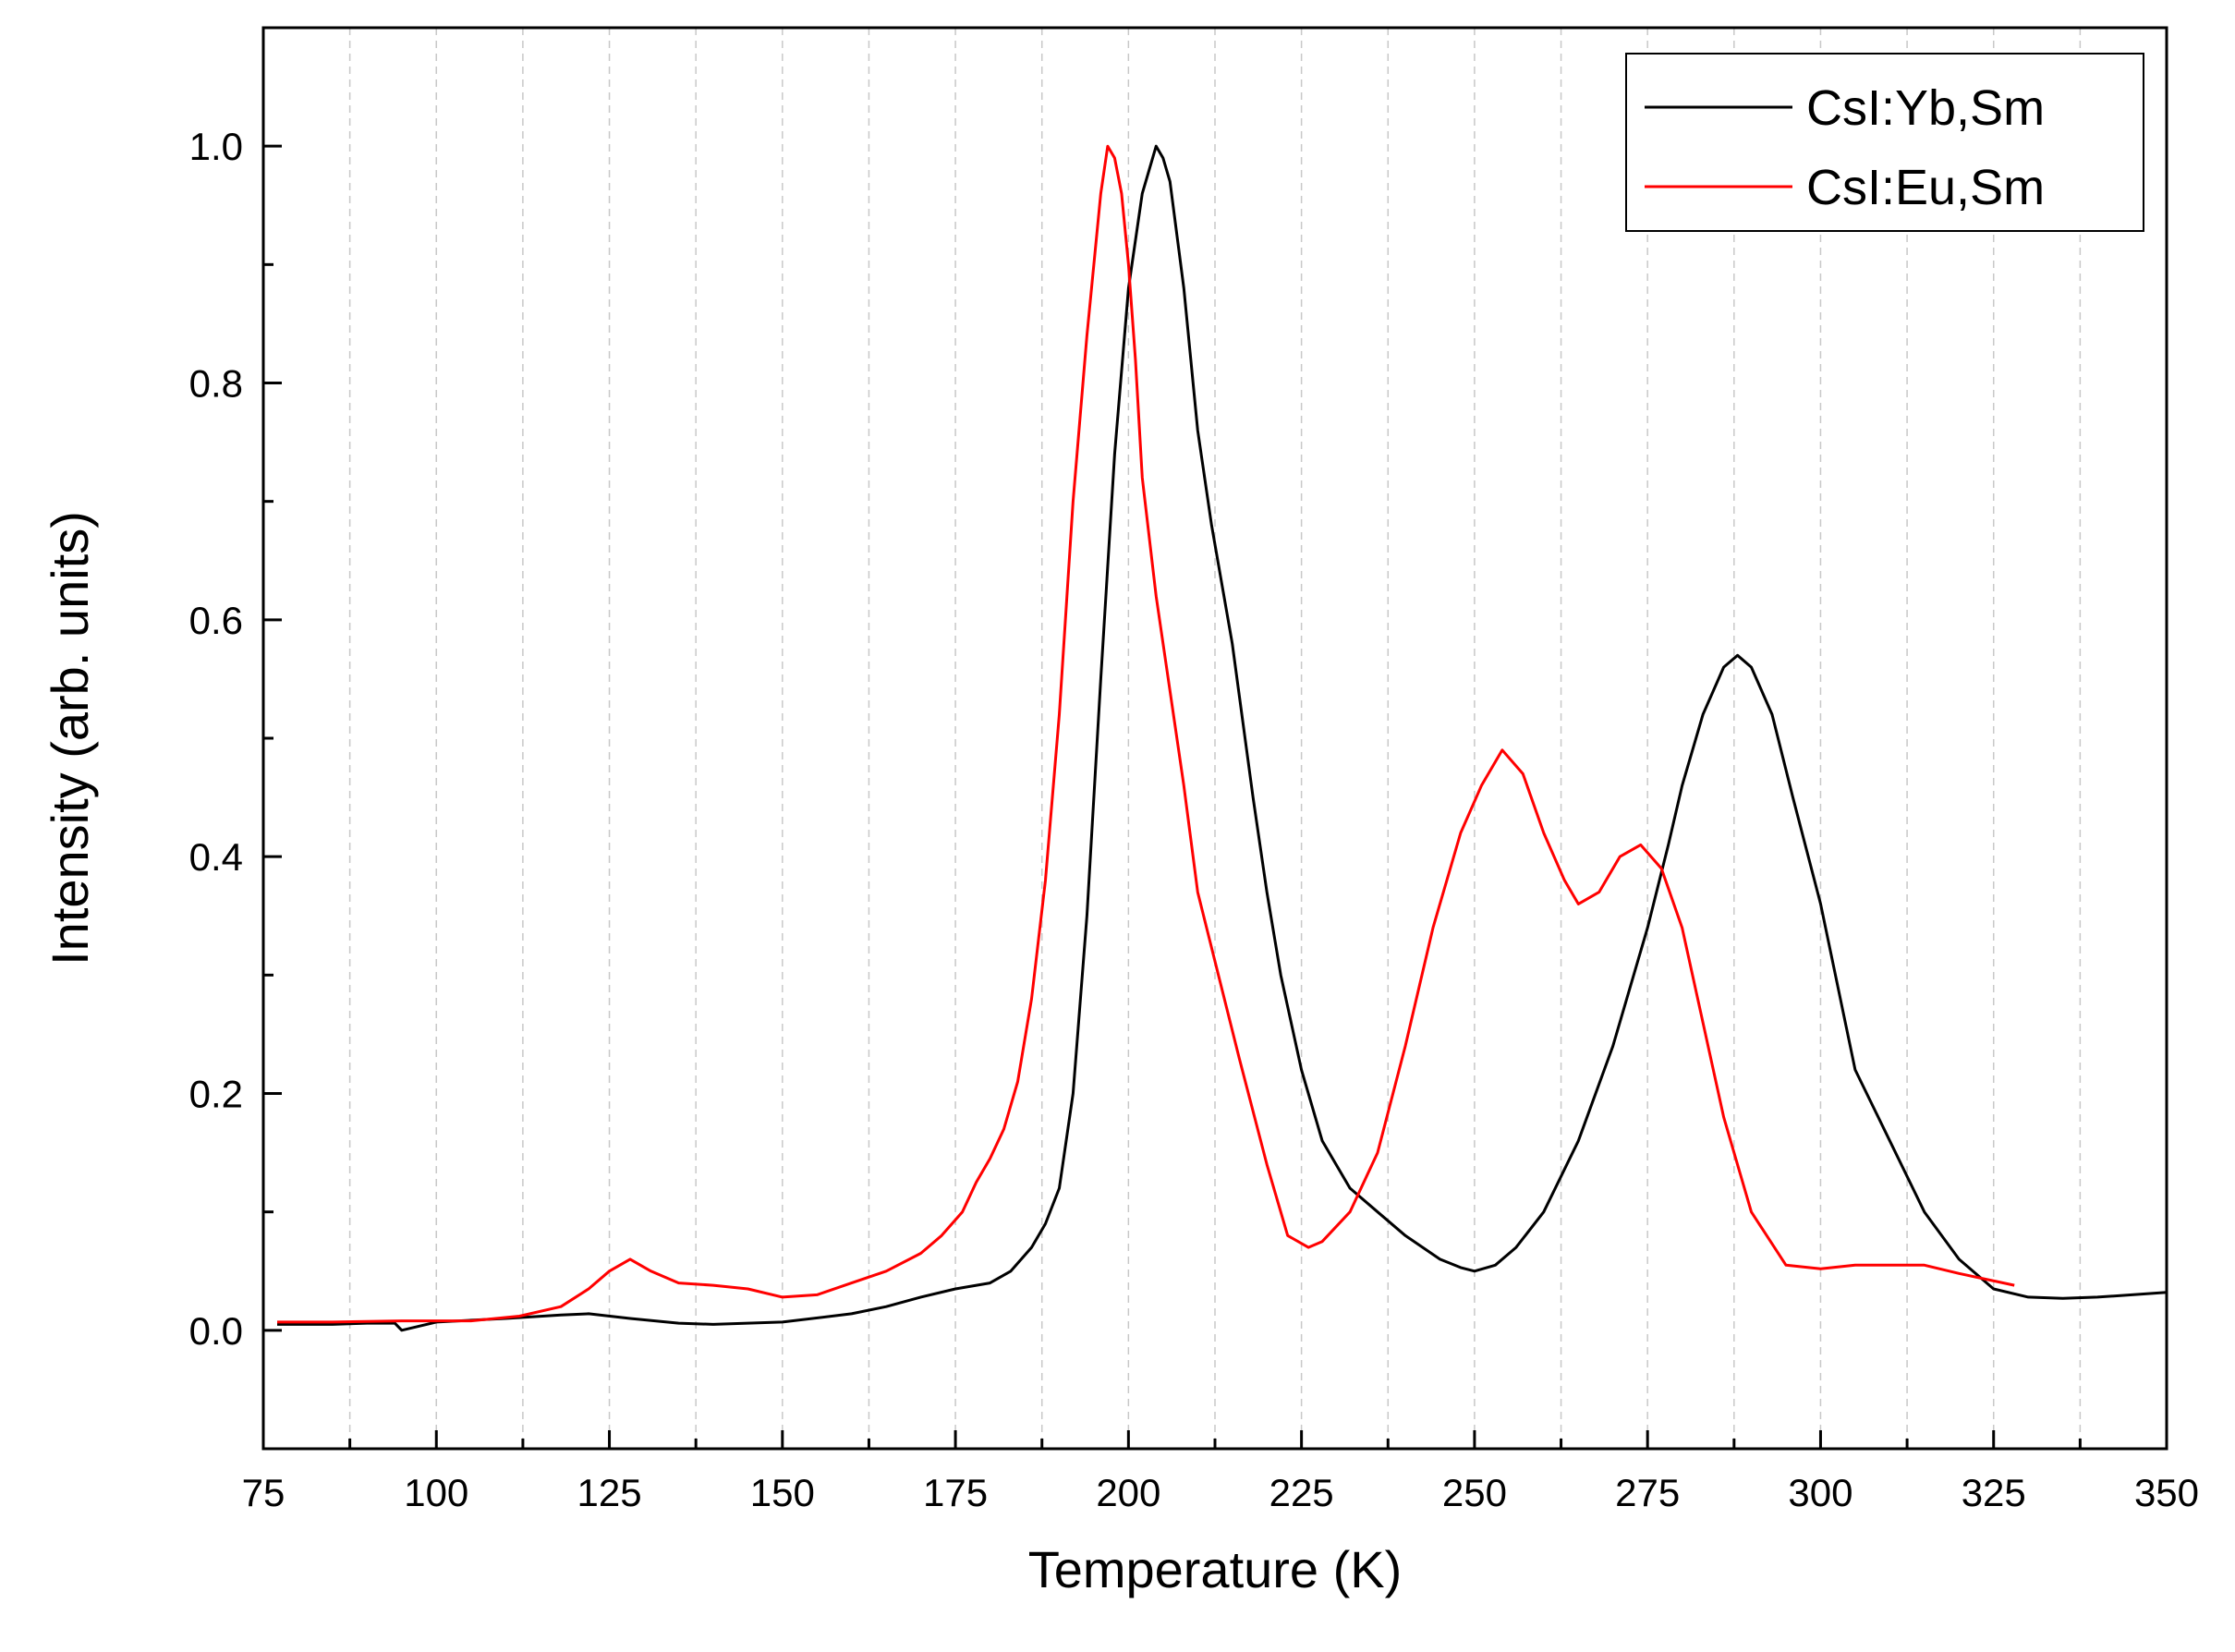  What do you see at coordinates (1994, 1492) in the screenshot?
I see `x-tick-label: 325` at bounding box center [1994, 1492].